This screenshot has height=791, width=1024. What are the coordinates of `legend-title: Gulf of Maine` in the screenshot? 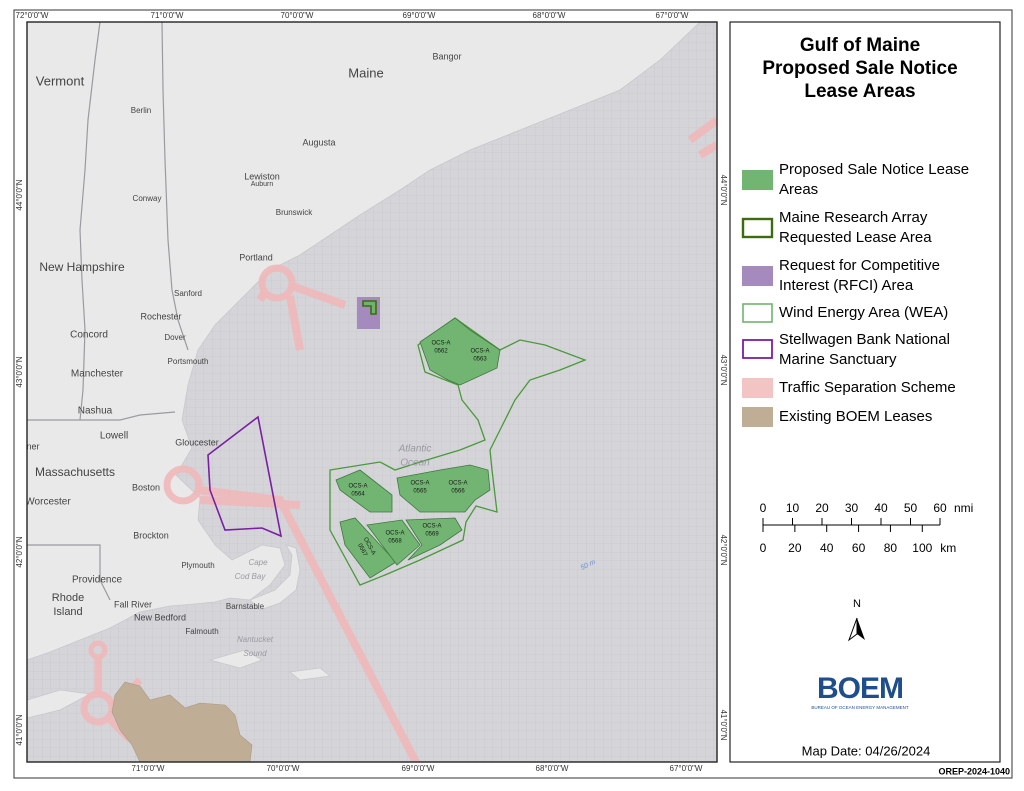 It's located at (860, 45).